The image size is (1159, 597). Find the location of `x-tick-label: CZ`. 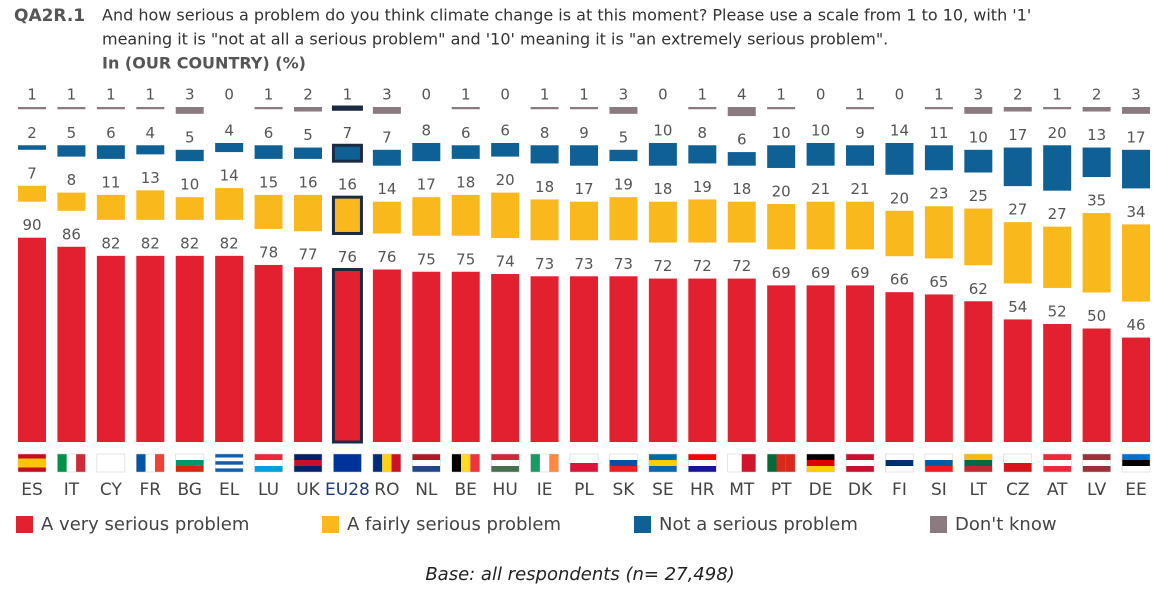

x-tick-label: CZ is located at coordinates (1018, 490).